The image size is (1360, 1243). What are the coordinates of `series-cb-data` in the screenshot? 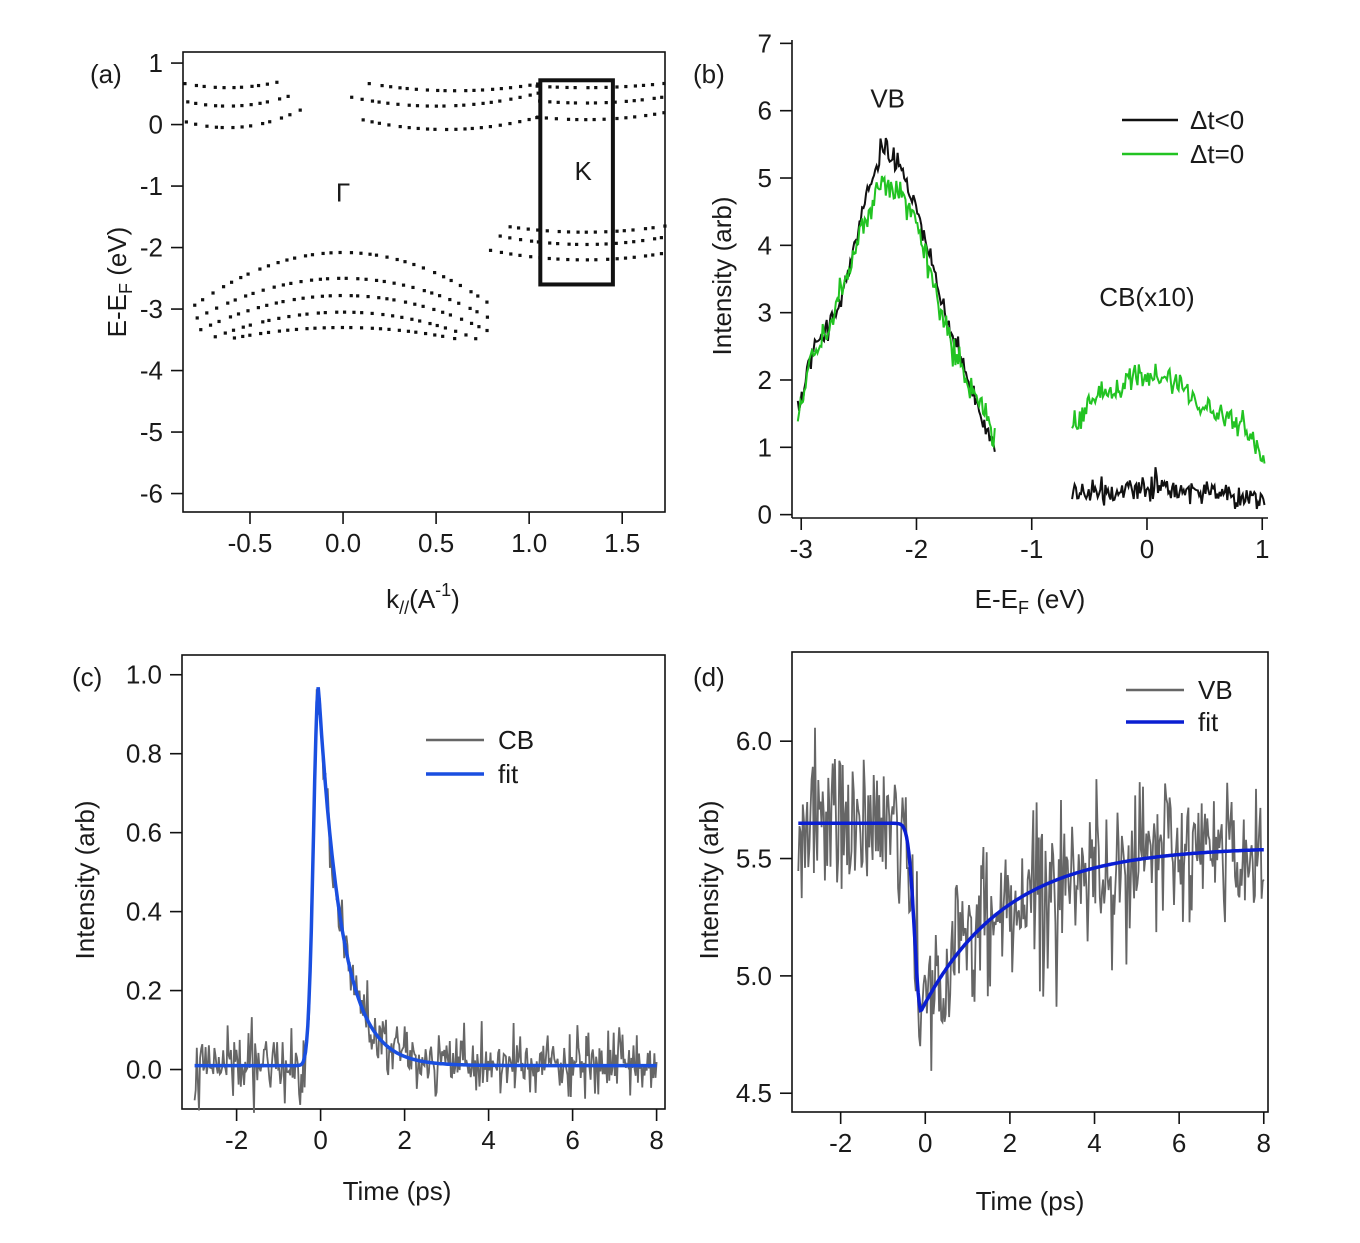 It's located at (425, 901).